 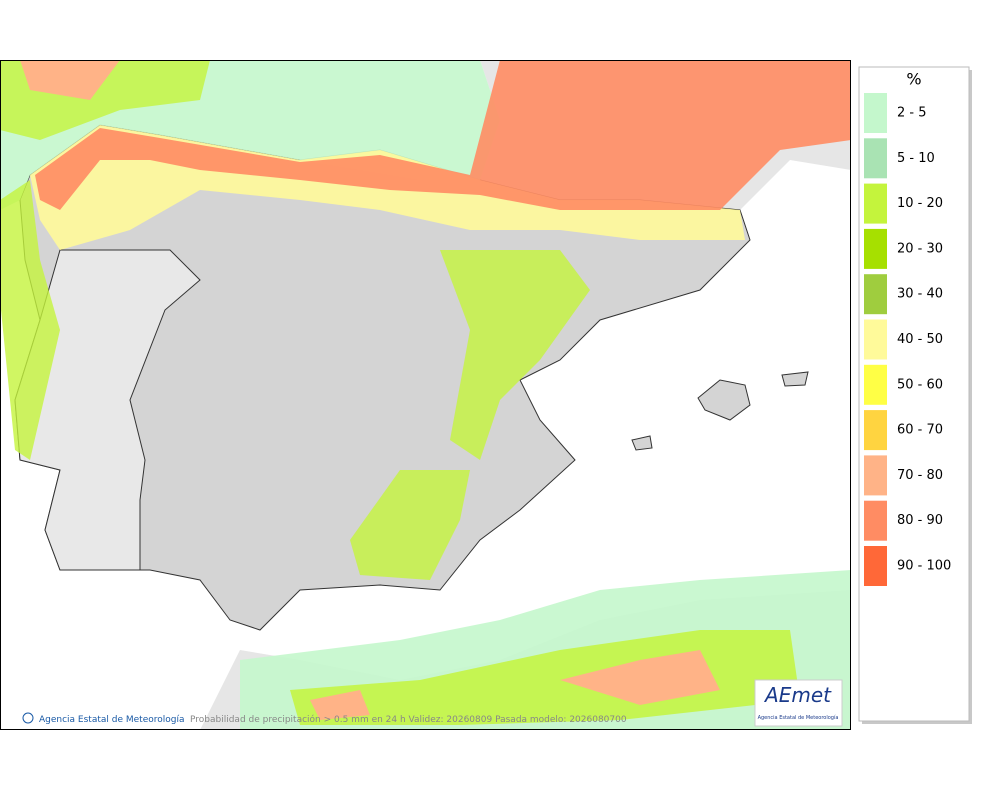 What do you see at coordinates (920, 248) in the screenshot?
I see `legend-label: 20 - 30` at bounding box center [920, 248].